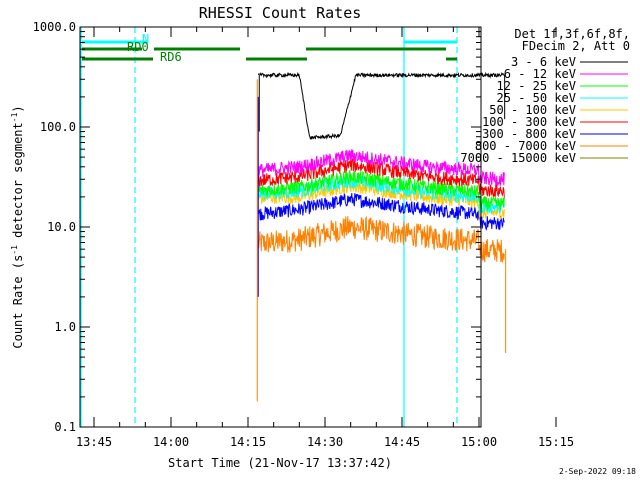  What do you see at coordinates (94, 442) in the screenshot?
I see `x-tick-label: 13:45` at bounding box center [94, 442].